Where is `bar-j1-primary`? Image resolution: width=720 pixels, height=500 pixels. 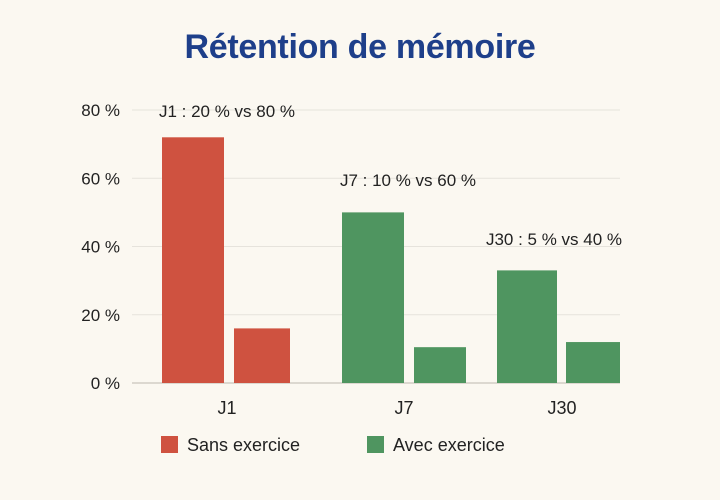 bar-j1-primary is located at coordinates (193, 260).